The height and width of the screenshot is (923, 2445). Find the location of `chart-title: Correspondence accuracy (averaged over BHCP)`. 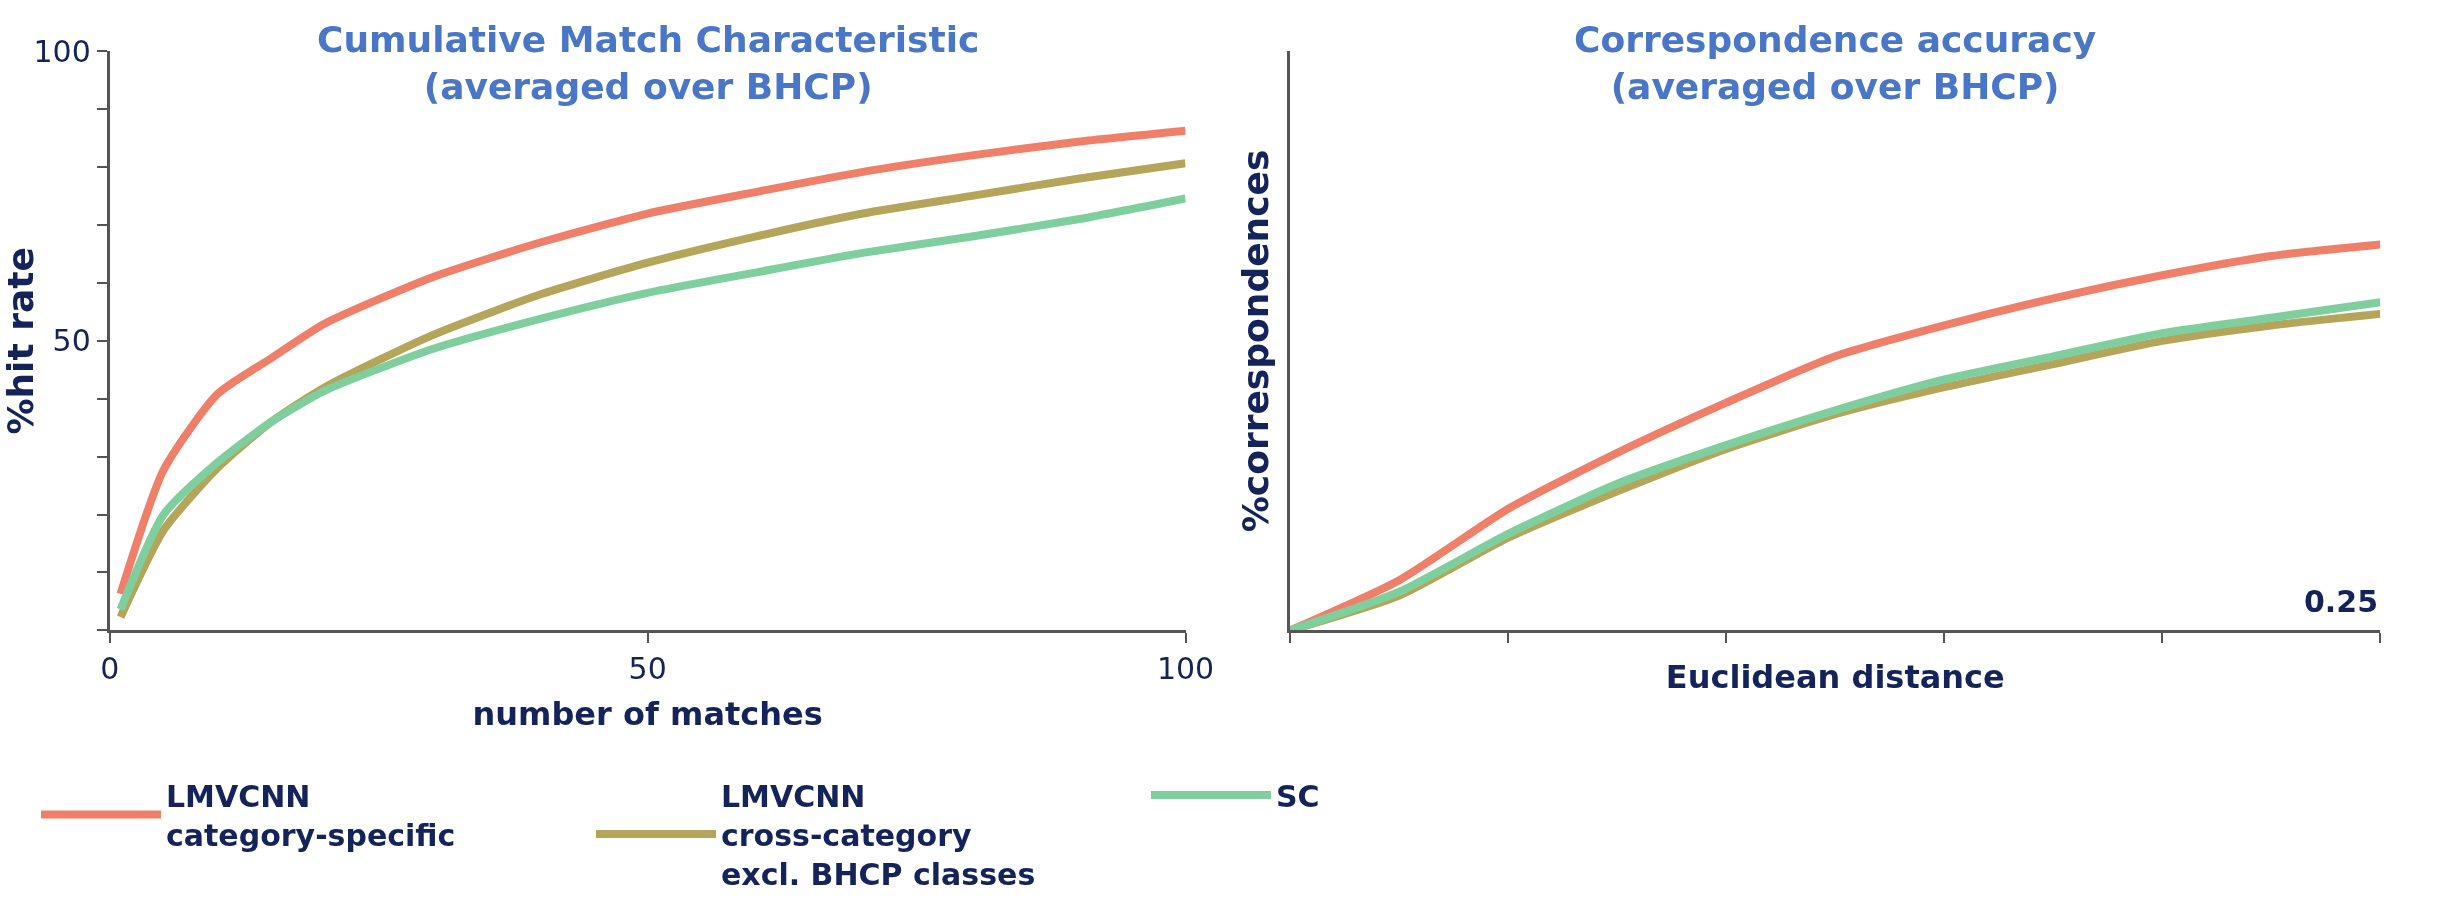

chart-title: Correspondence accuracy (averaged over BHCP) is located at coordinates (1835, 63).